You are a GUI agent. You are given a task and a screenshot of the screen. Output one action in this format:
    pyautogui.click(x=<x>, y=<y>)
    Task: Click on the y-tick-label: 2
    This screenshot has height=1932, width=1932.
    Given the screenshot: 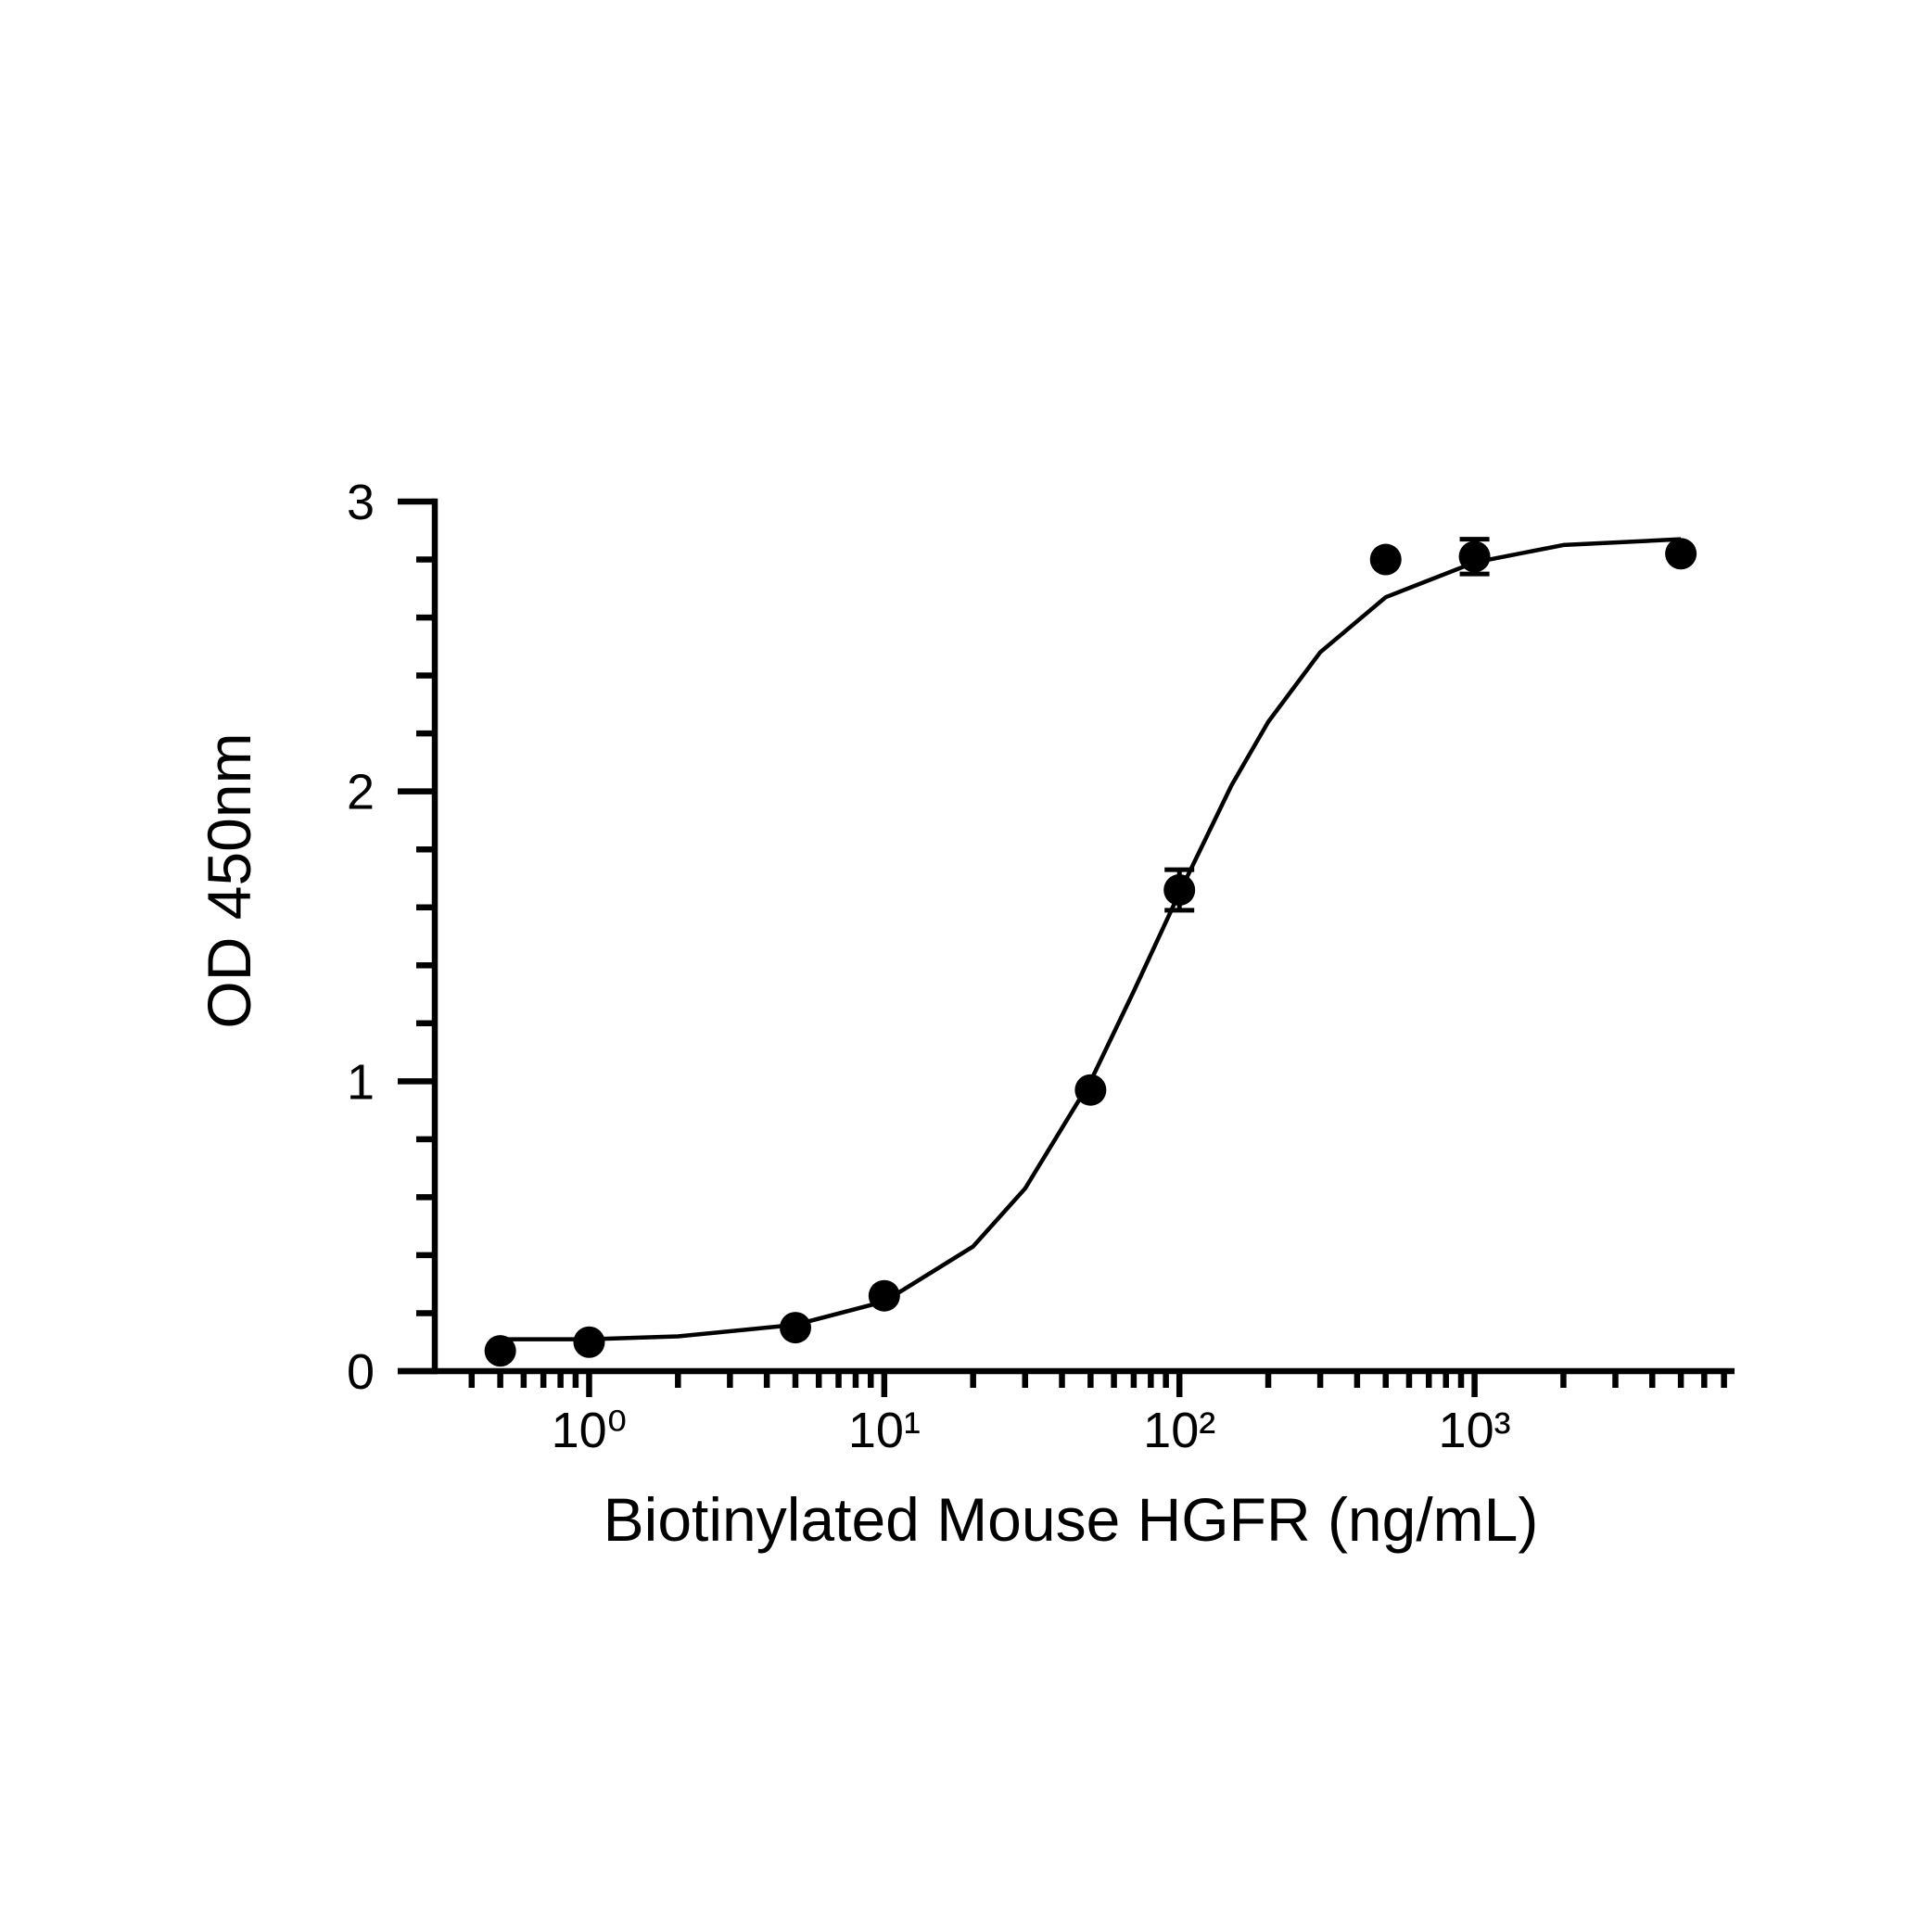 What is the action you would take?
    pyautogui.click(x=361, y=792)
    